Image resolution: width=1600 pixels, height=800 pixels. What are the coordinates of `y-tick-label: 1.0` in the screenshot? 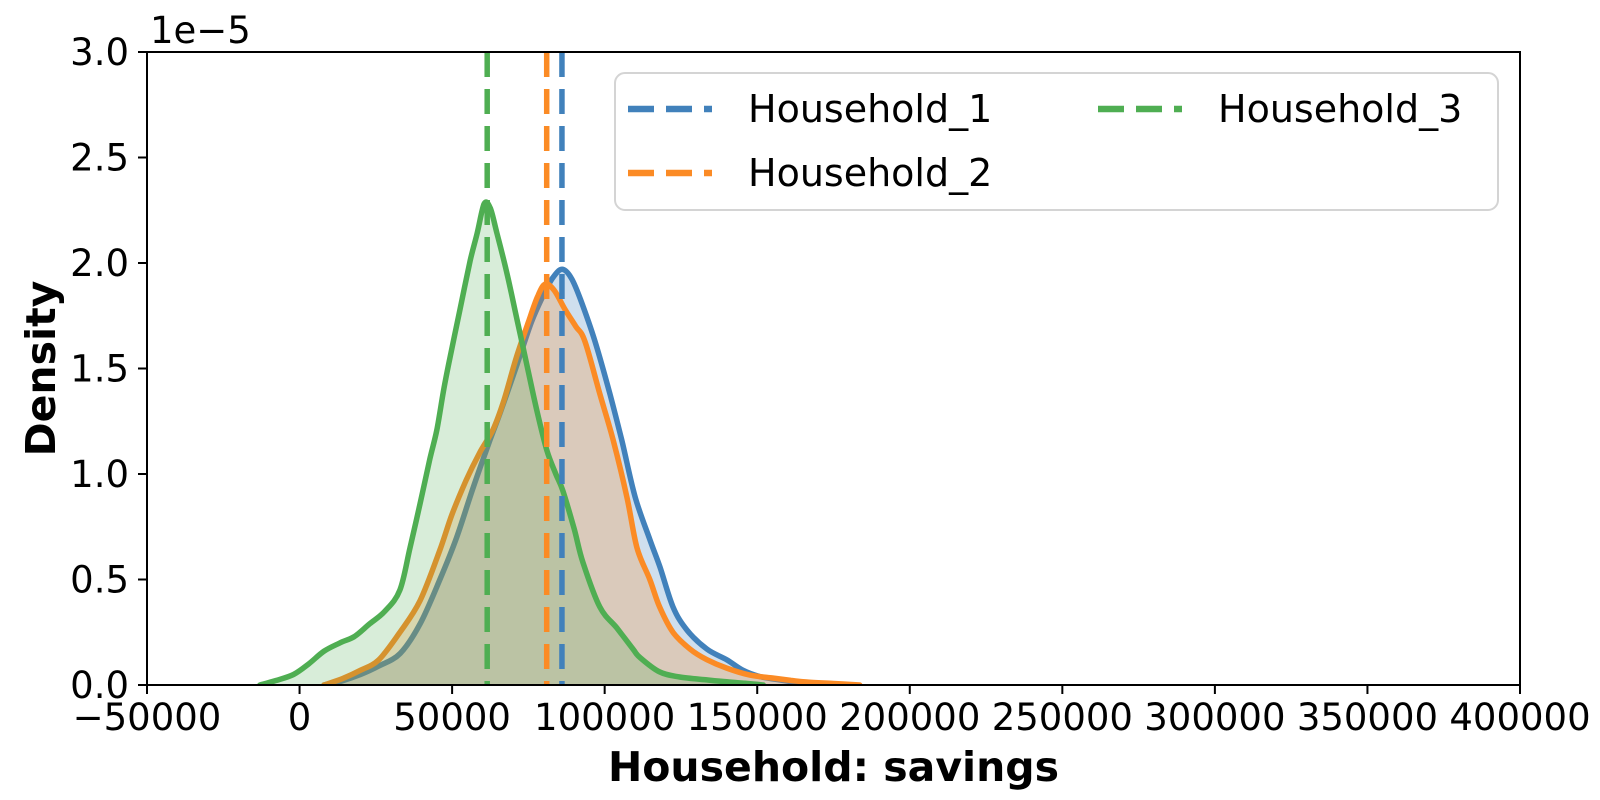 It's located at (99, 474).